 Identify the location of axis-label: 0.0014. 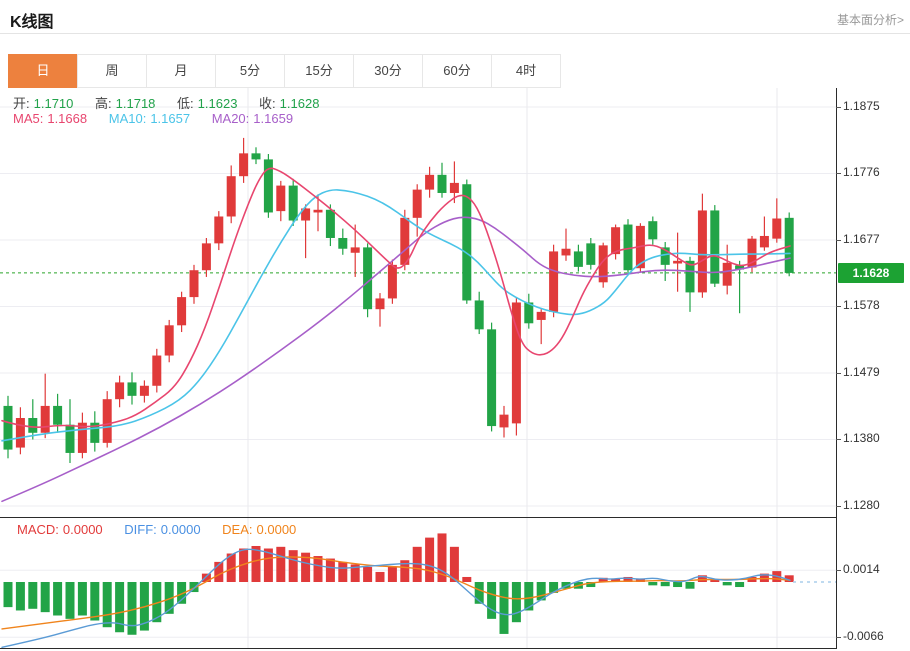
(861, 569).